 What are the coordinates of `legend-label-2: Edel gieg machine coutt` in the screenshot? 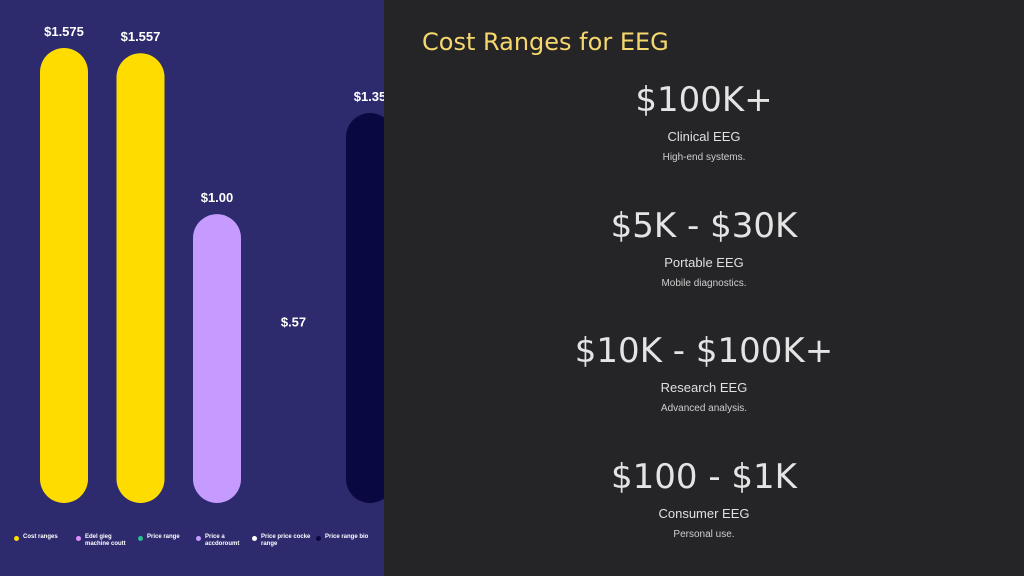 It's located at (105, 540).